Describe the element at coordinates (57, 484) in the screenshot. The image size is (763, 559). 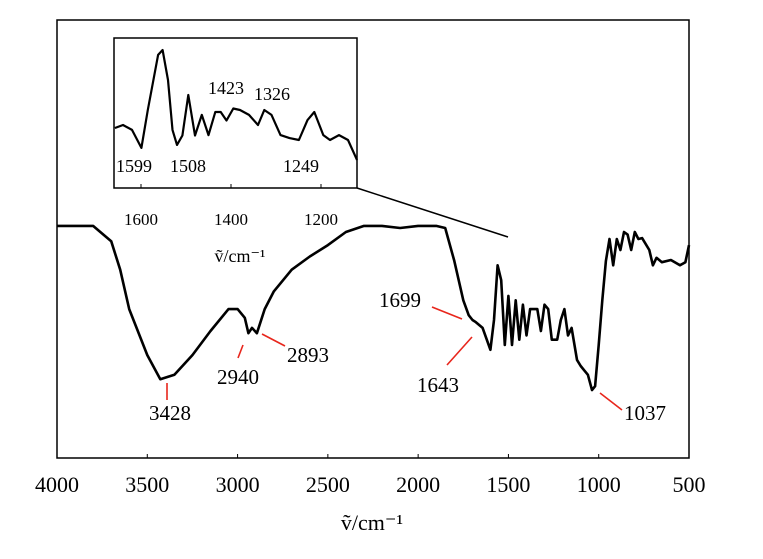
I see `x-tick-label: 4000` at that location.